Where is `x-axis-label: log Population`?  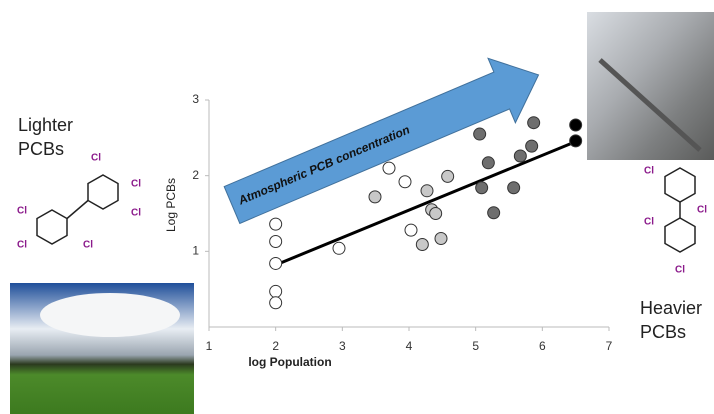
x-axis-label: log Population is located at coordinates (289, 362).